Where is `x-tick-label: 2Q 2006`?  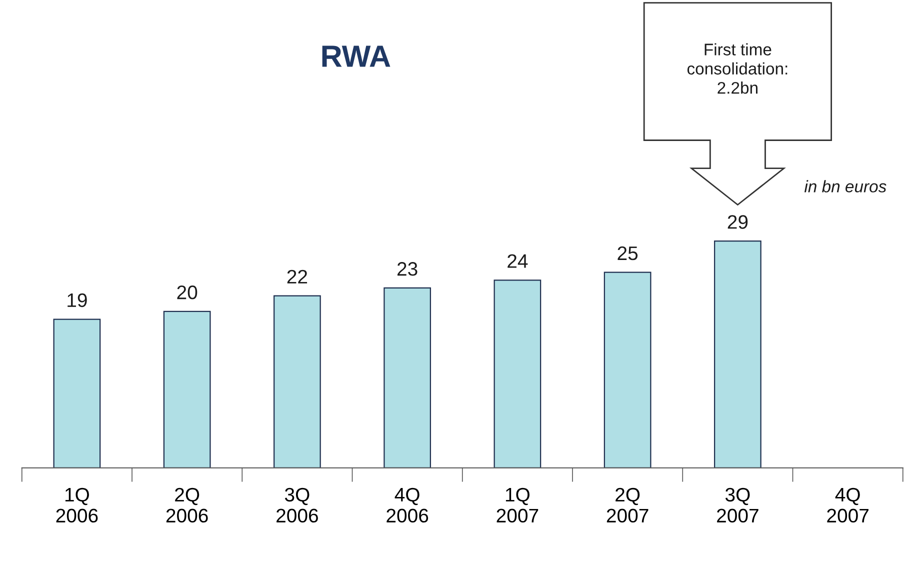 x-tick-label: 2Q 2006 is located at coordinates (187, 505).